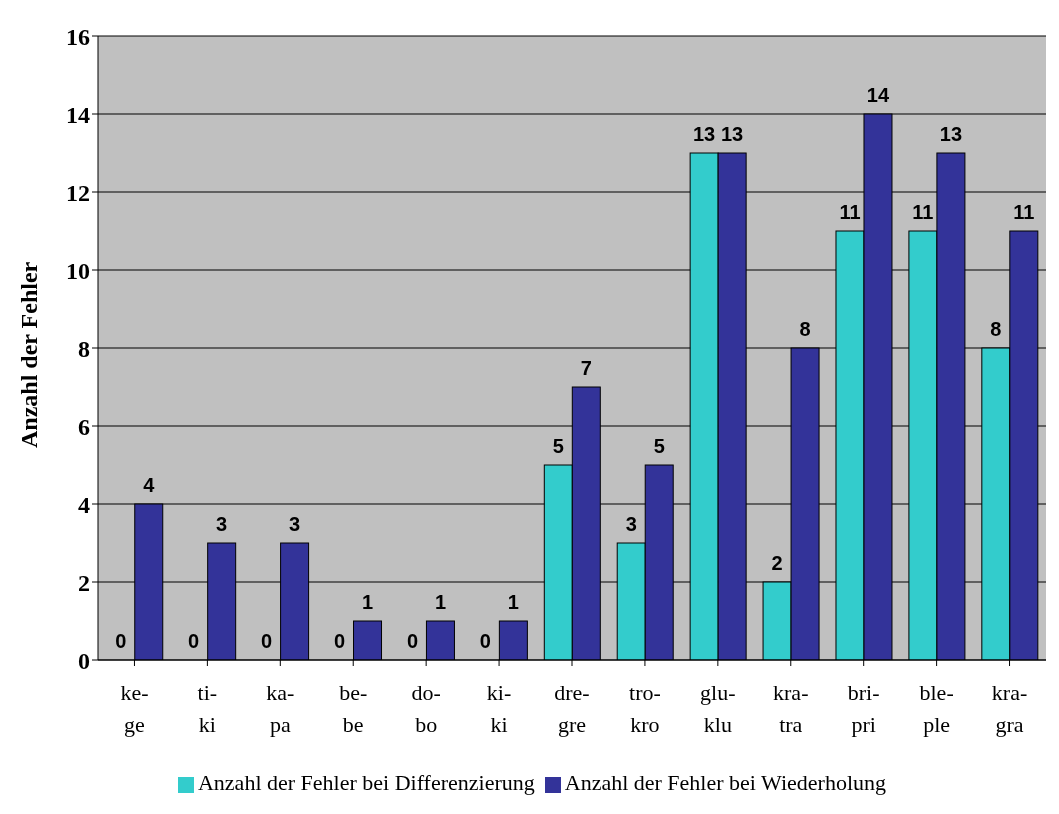 The width and height of the screenshot is (1059, 814). Describe the element at coordinates (28, 354) in the screenshot. I see `y-axis-title: Anzahl der Fehler` at that location.